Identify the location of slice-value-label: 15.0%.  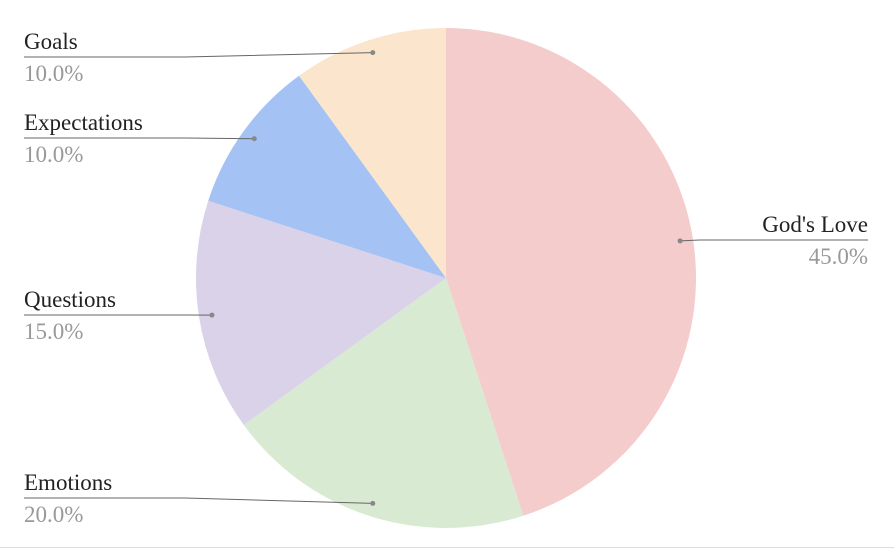
(53, 331).